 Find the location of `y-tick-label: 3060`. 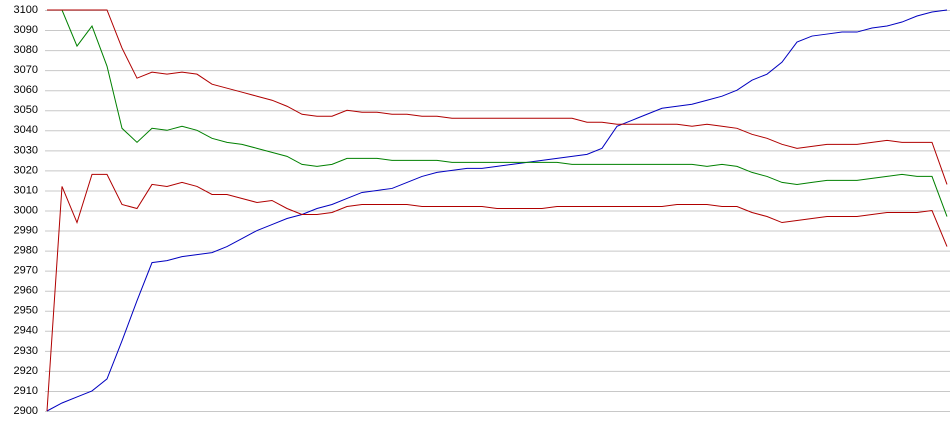

y-tick-label: 3060 is located at coordinates (26, 90).